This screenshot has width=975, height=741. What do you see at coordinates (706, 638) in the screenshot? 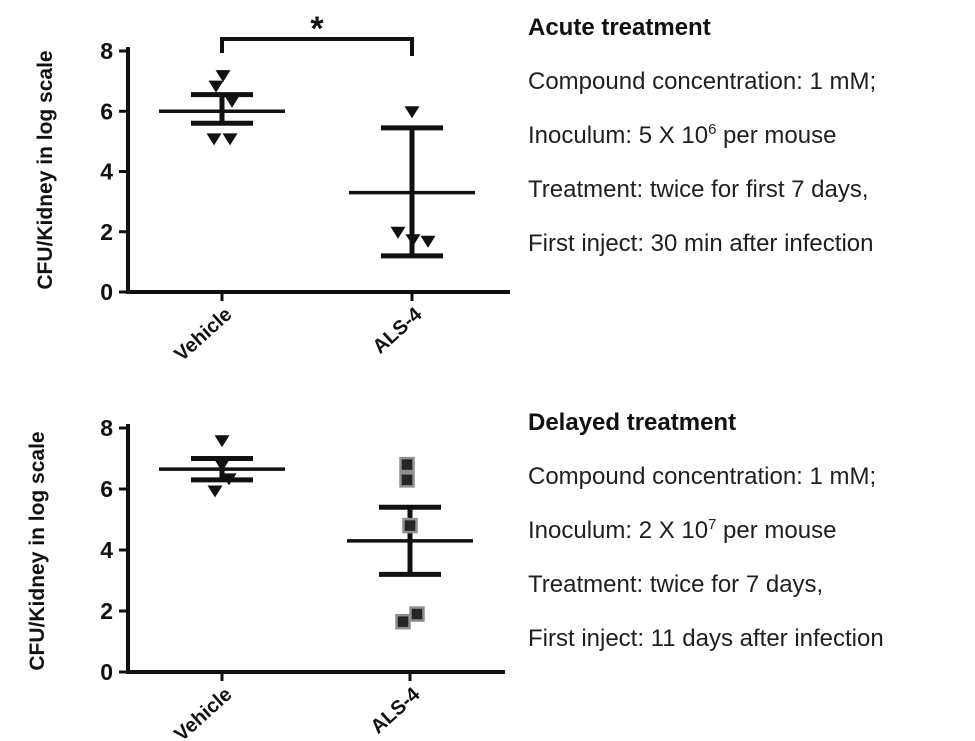
I see `info-line-first-inject: First inject: 11 days after infection` at bounding box center [706, 638].